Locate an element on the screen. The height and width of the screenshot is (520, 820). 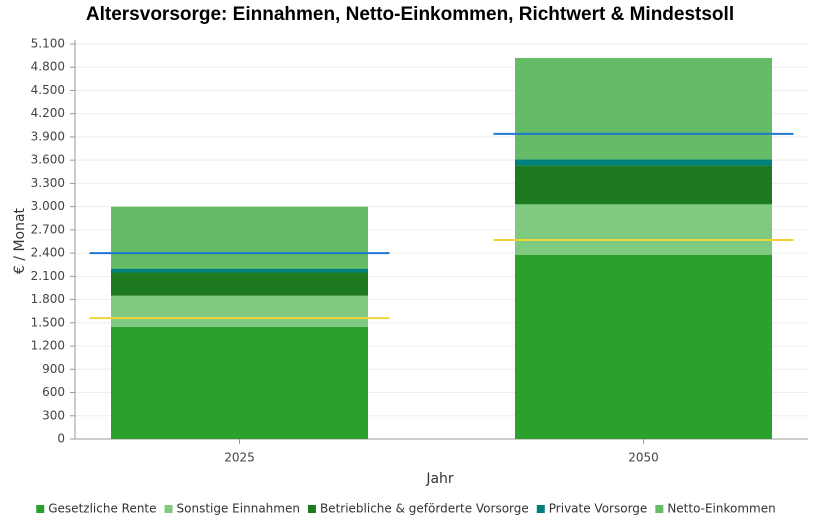
y-tick-label: 0 is located at coordinates (61, 439).